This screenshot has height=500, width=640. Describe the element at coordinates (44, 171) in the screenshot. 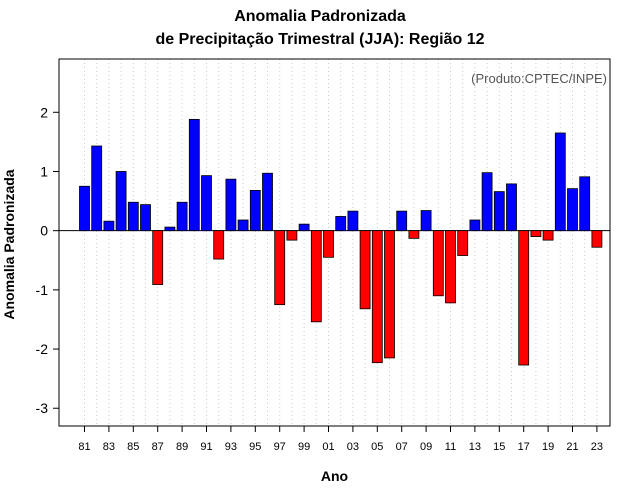

I see `y-tick-label: 1` at that location.